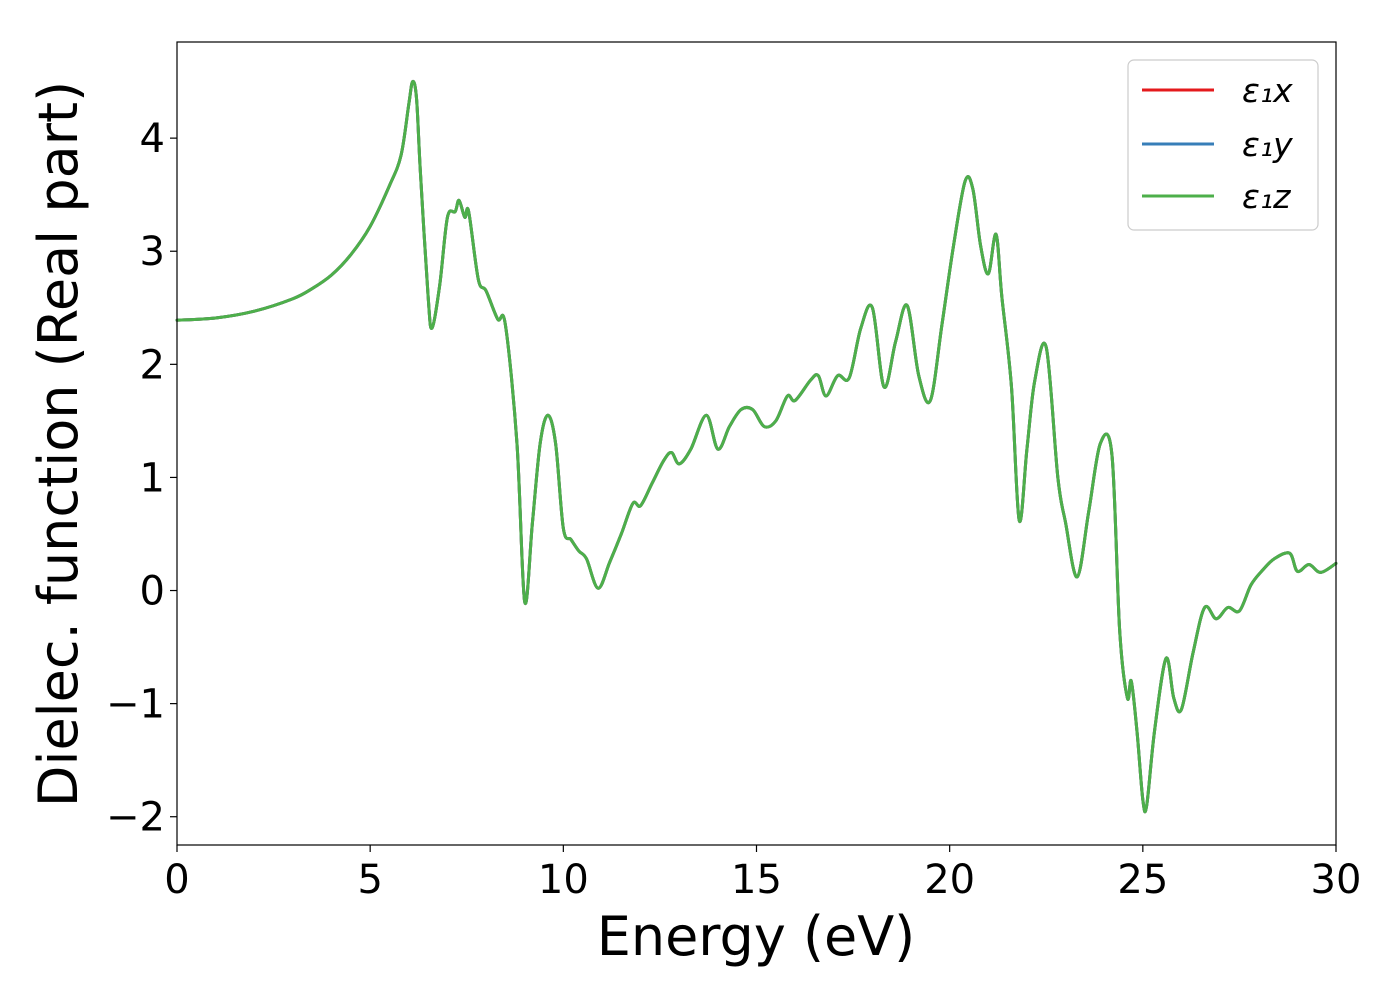 This screenshot has height=1000, width=1400. What do you see at coordinates (152, 365) in the screenshot?
I see `y-tick-label: 2` at bounding box center [152, 365].